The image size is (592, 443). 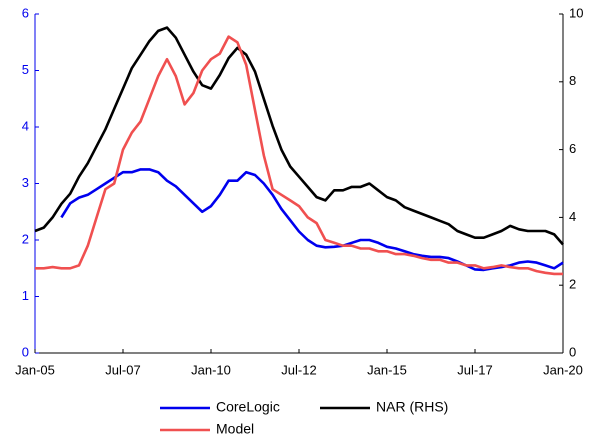 I want to click on y-tick-label: 2, so click(x=25, y=238).